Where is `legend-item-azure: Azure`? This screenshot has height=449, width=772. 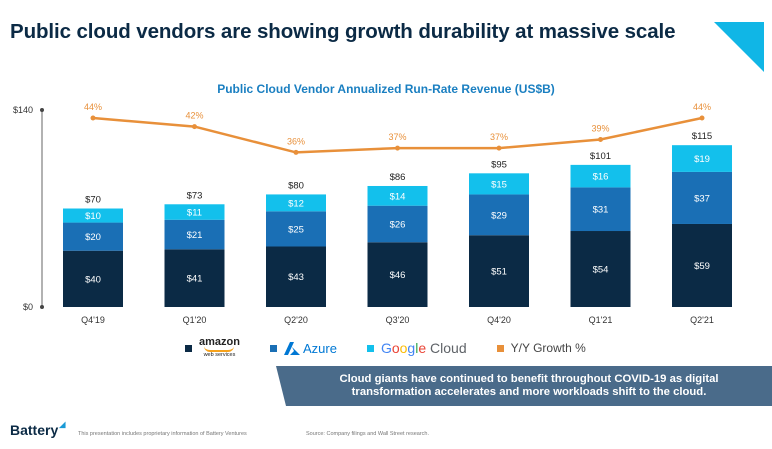
legend-item-azure: Azure is located at coordinates (303, 348).